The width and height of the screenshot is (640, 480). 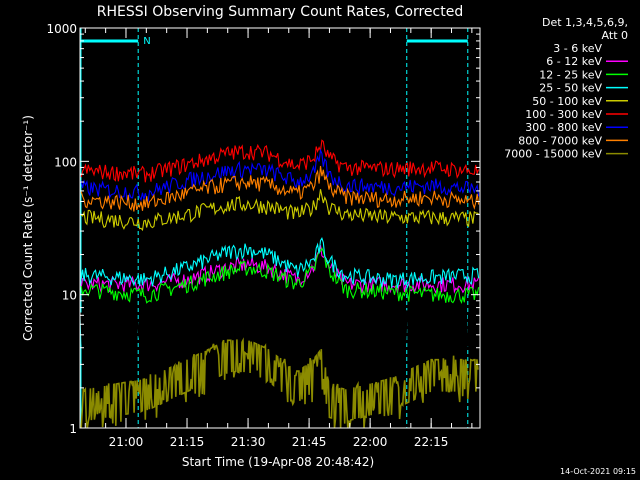 I want to click on legend-entry-label: 50 - 100 keV, so click(x=567, y=101).